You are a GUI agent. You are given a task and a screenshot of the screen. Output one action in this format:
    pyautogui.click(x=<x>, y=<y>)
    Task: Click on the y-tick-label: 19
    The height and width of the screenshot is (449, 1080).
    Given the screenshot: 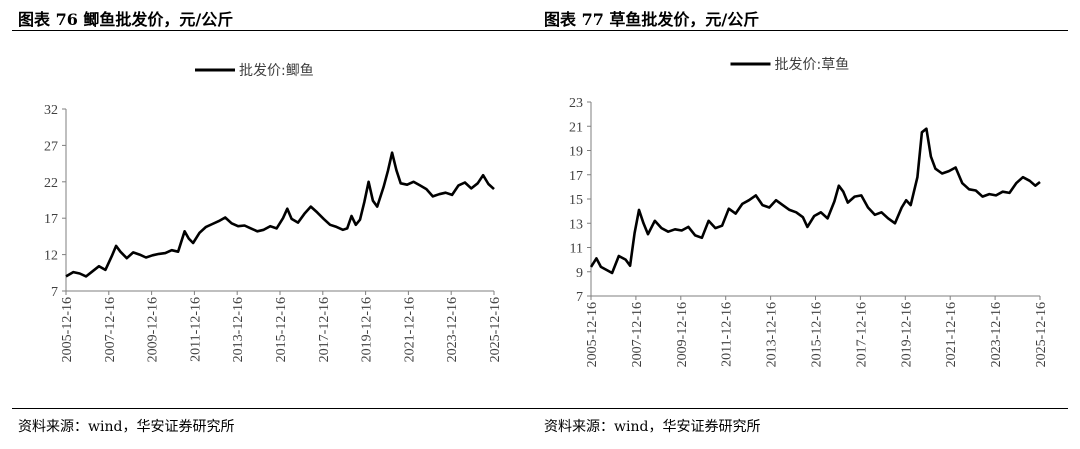 What is the action you would take?
    pyautogui.click(x=576, y=152)
    